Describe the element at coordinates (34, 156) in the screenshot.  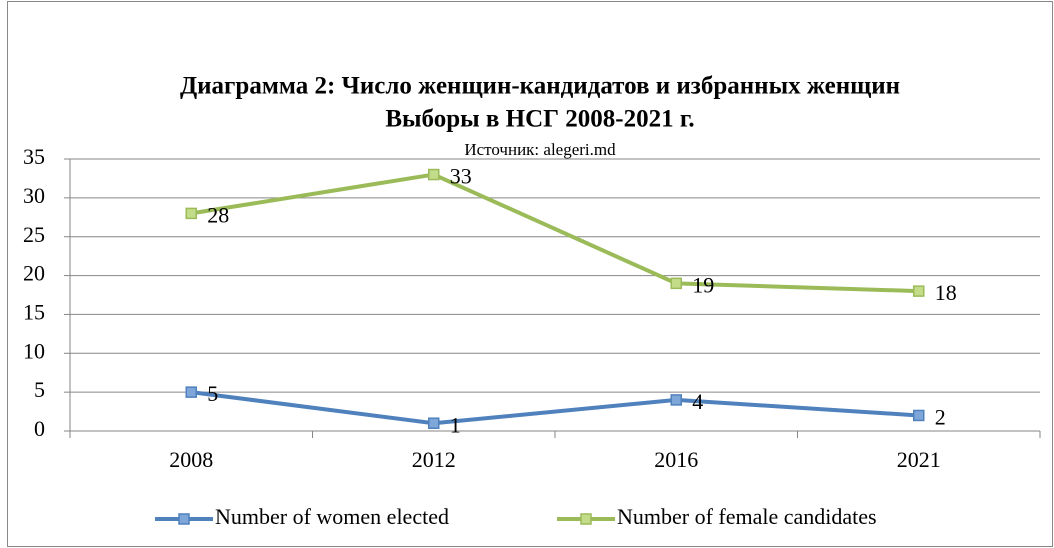
I see `y-tick-label: 35` at that location.